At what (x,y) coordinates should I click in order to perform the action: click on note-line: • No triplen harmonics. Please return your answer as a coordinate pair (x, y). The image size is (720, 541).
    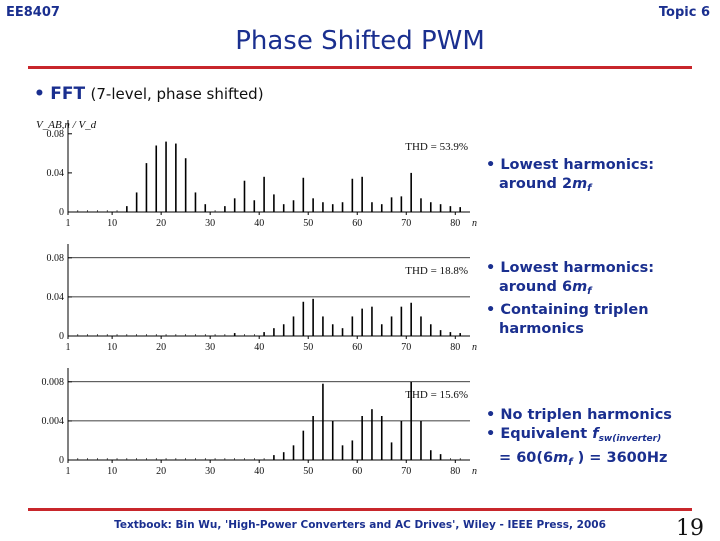
    Looking at the image, I should click on (579, 415).